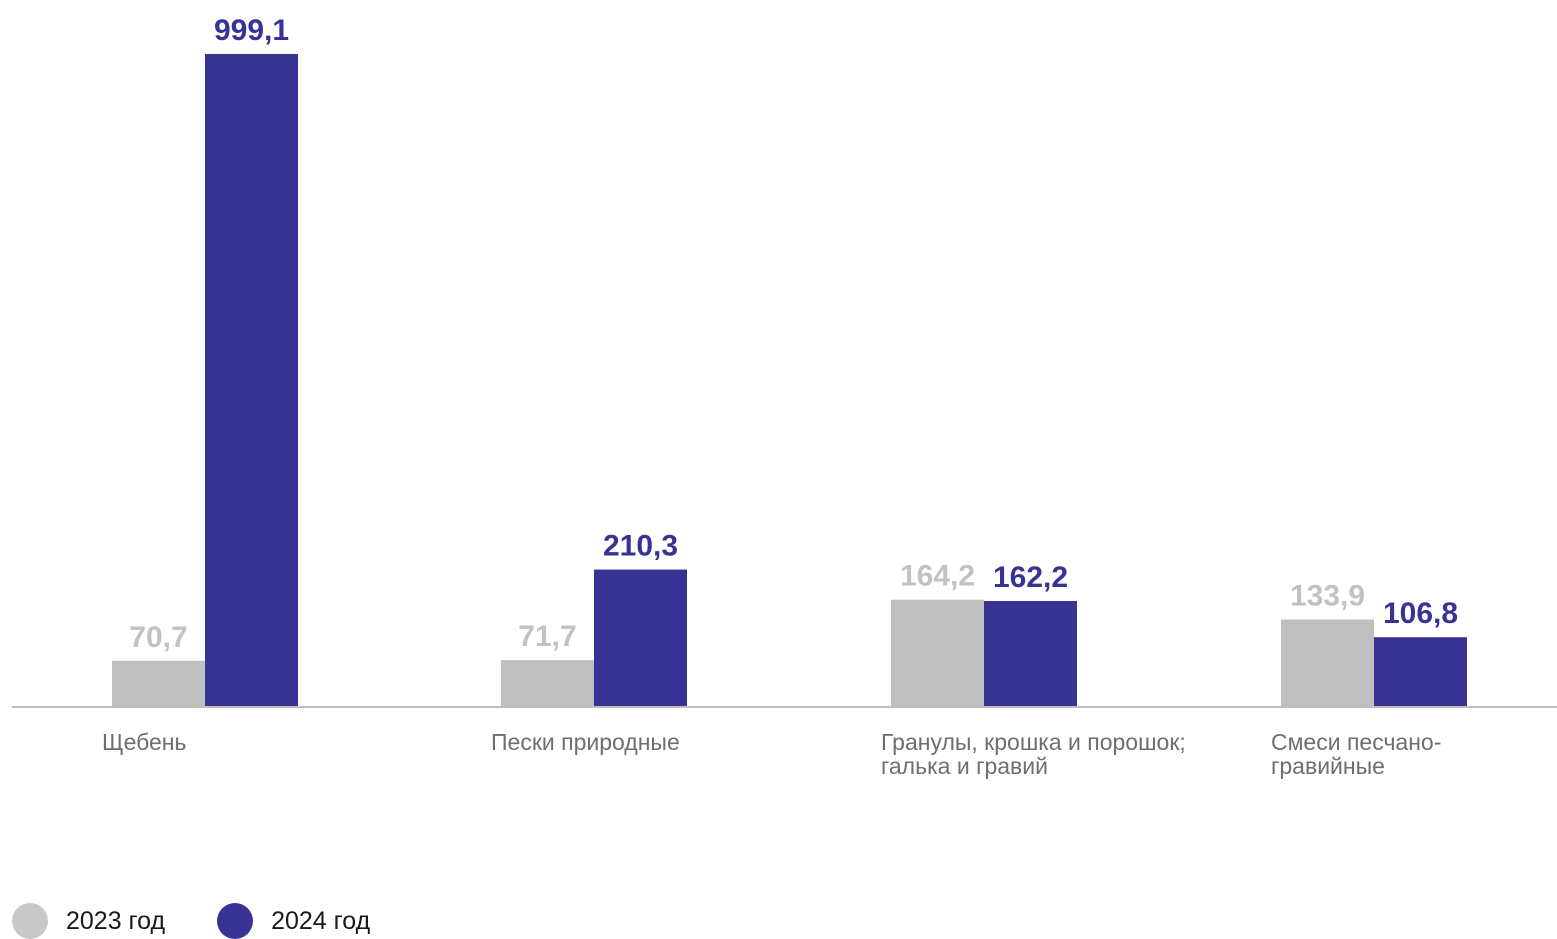 The image size is (1557, 939). What do you see at coordinates (937, 576) in the screenshot?
I see `value-label-2023-3: 164,2` at bounding box center [937, 576].